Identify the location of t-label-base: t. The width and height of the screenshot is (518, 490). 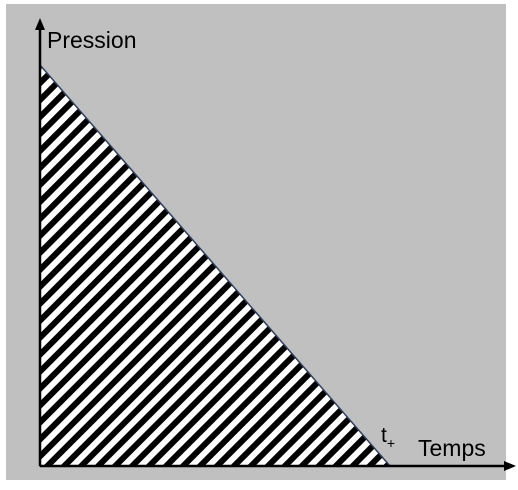
(384, 435).